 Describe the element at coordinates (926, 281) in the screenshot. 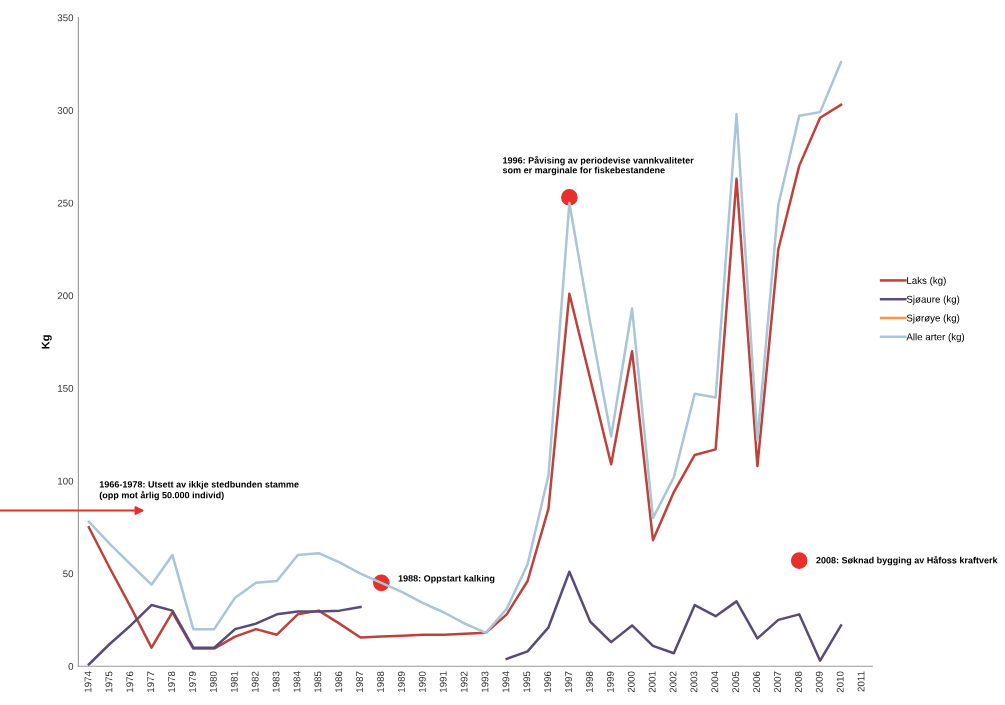

I see `legend-label: Laks (kg)` at that location.